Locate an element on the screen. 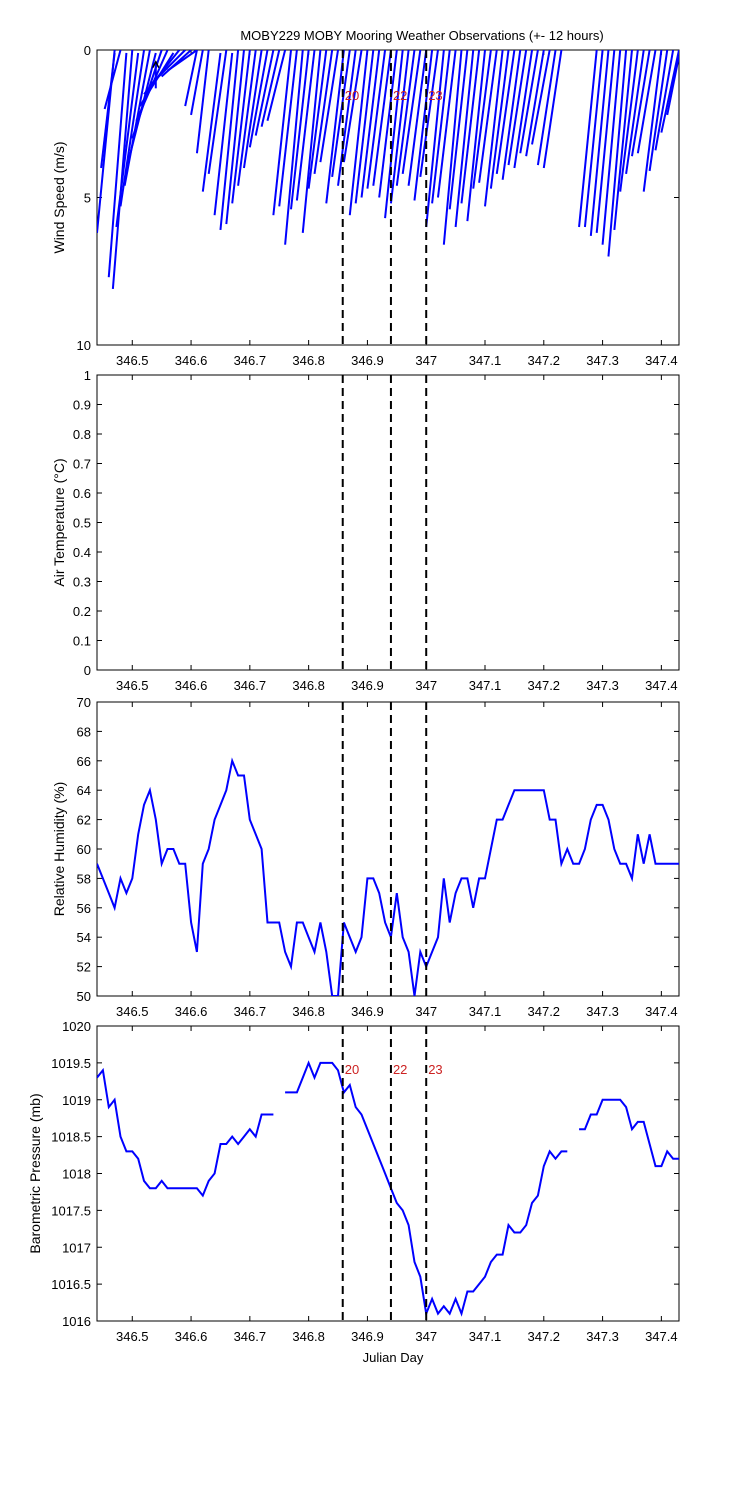 The width and height of the screenshot is (750, 1500). y-tick-label: 1018 is located at coordinates (76, 1174).